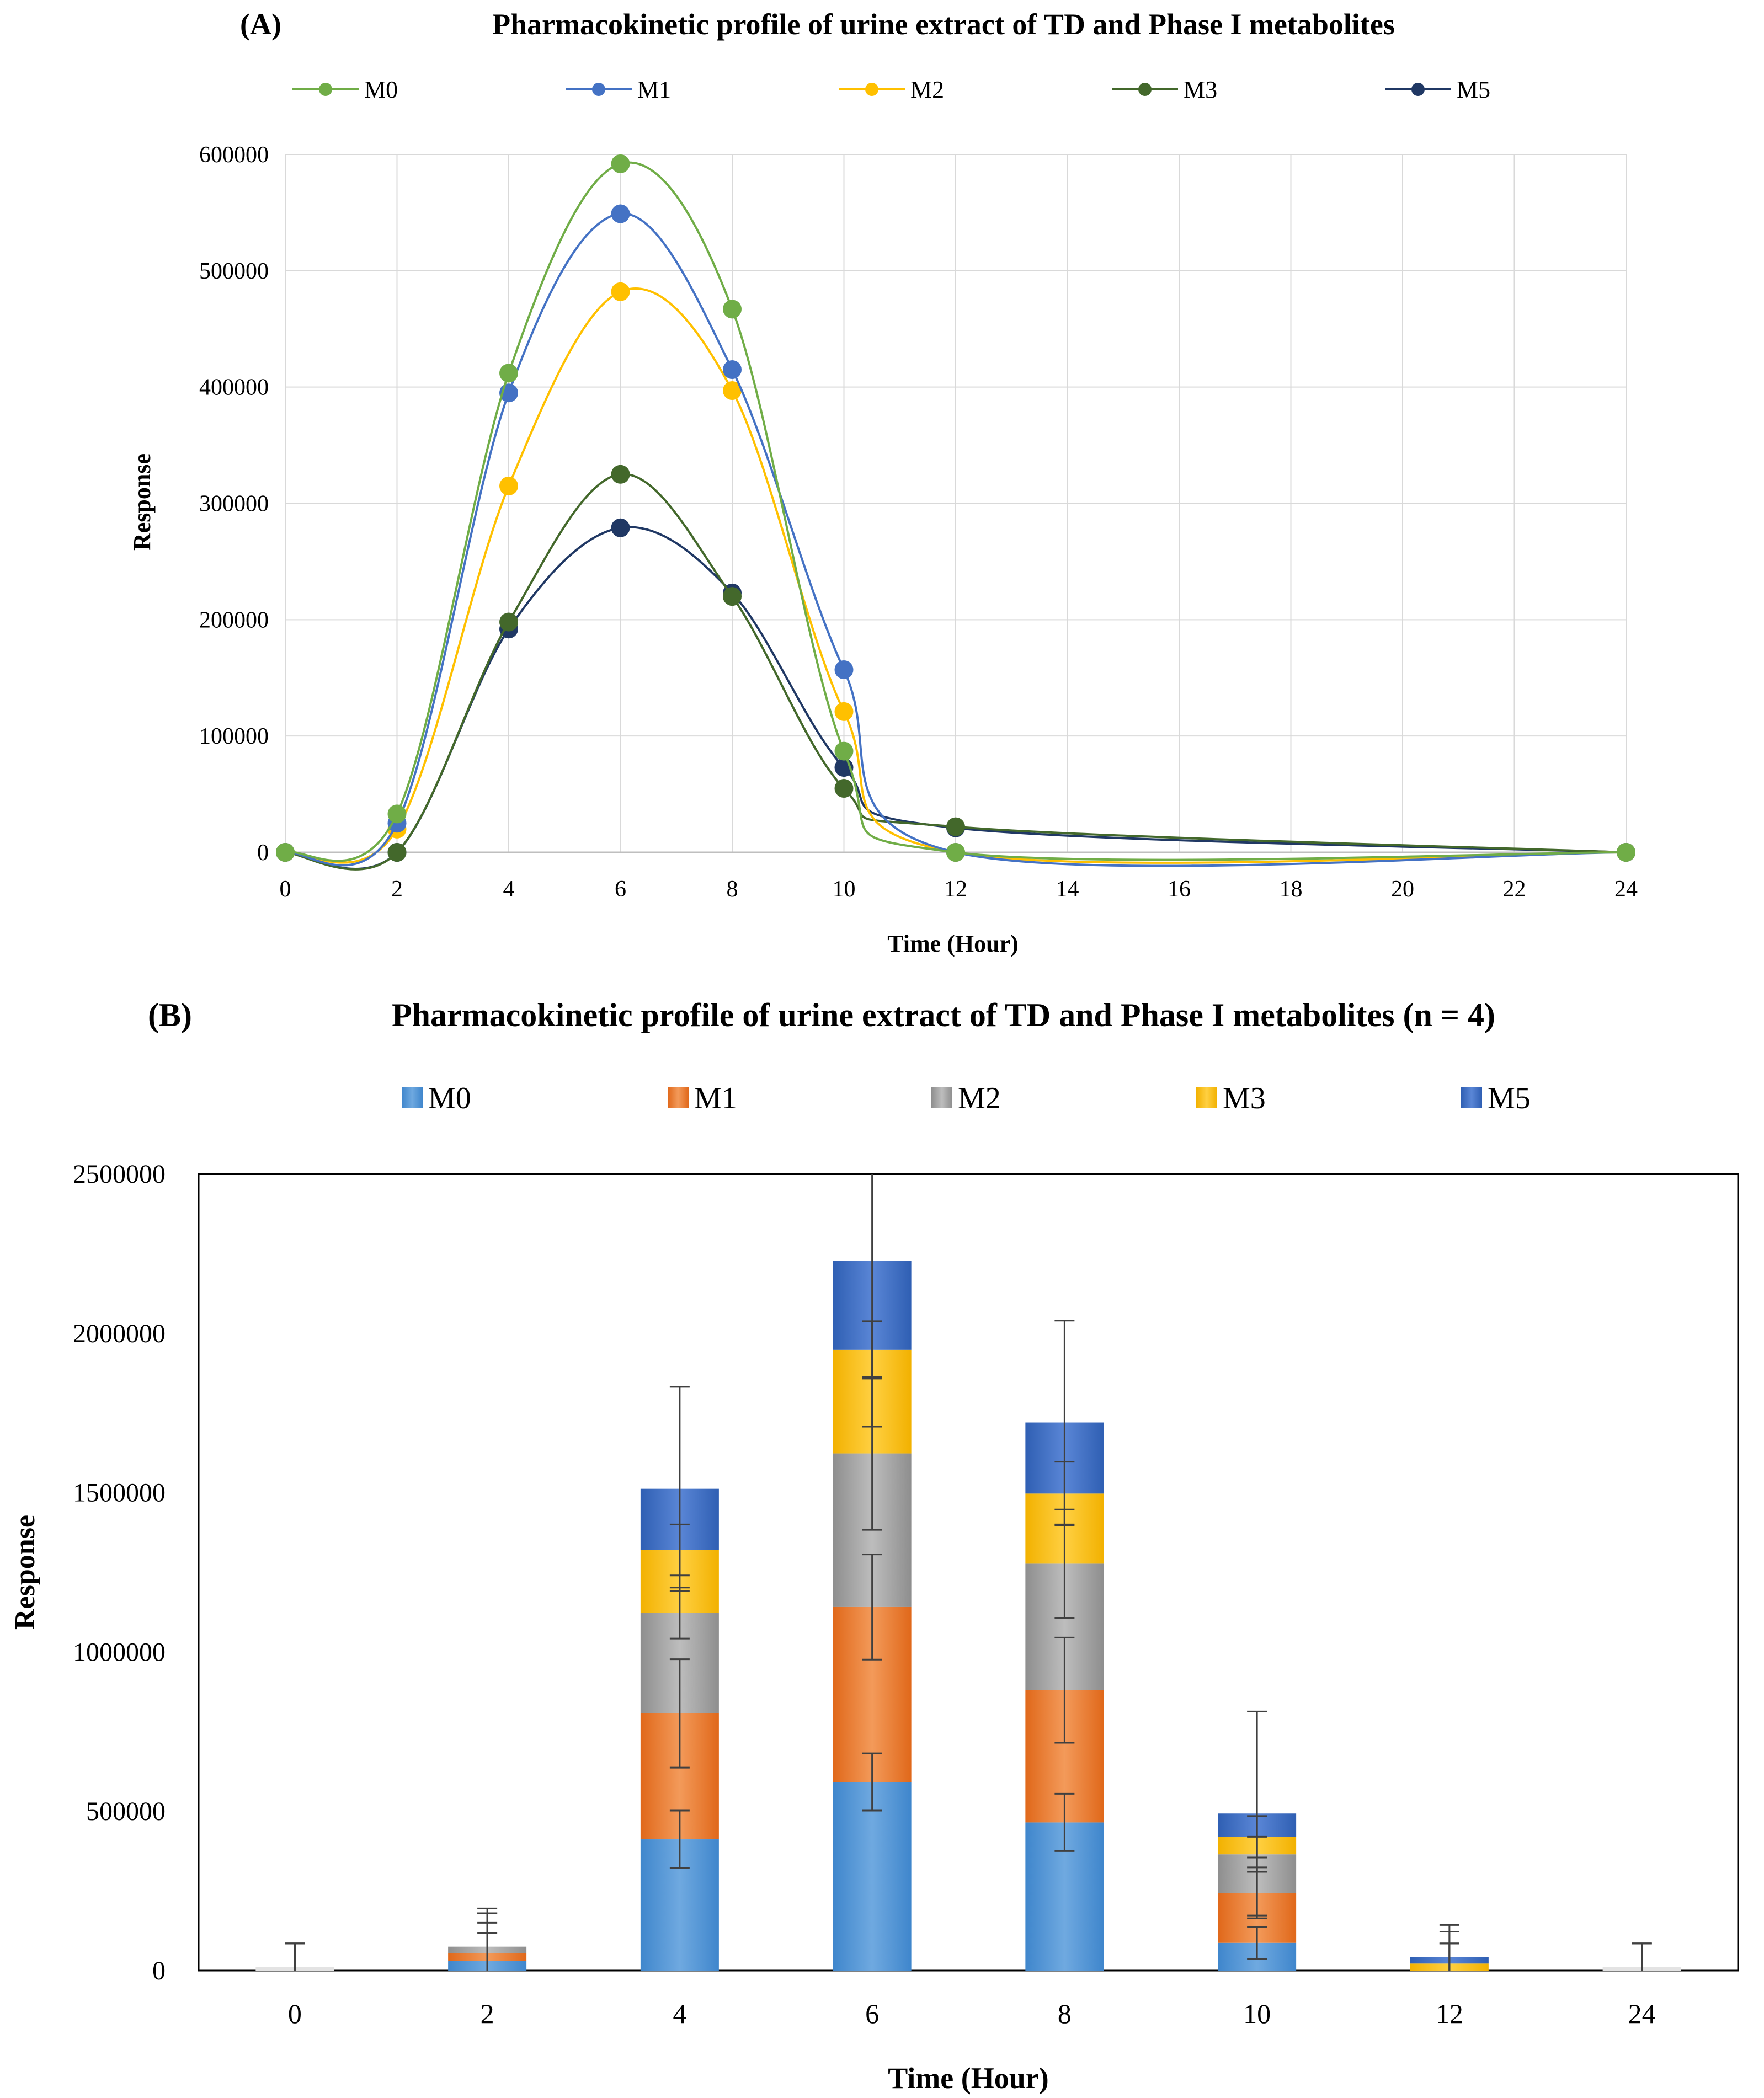 The width and height of the screenshot is (1764, 2098). What do you see at coordinates (170, 1015) in the screenshot?
I see `panel-b-label: (B)` at bounding box center [170, 1015].